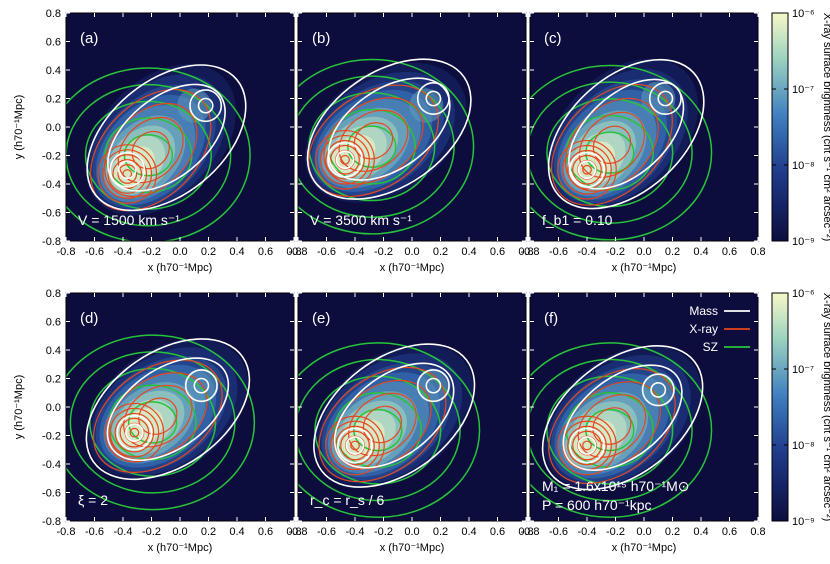 The image size is (830, 564). What do you see at coordinates (53, 14) in the screenshot?
I see `y-tick-label: 0.8` at bounding box center [53, 14].